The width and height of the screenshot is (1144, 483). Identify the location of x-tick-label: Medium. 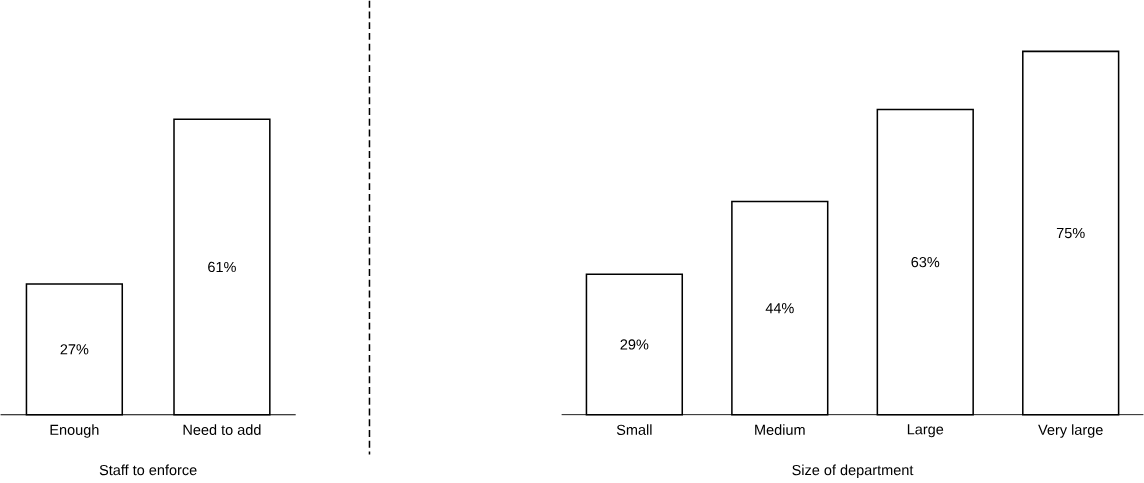
(780, 430).